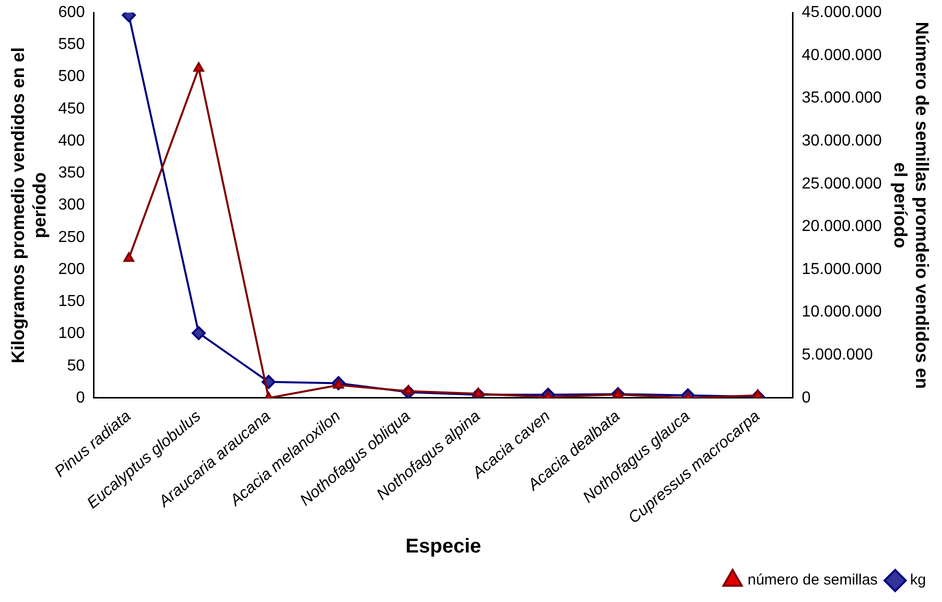 This screenshot has width=942, height=602. I want to click on y-tick-label: 200, so click(71, 269).